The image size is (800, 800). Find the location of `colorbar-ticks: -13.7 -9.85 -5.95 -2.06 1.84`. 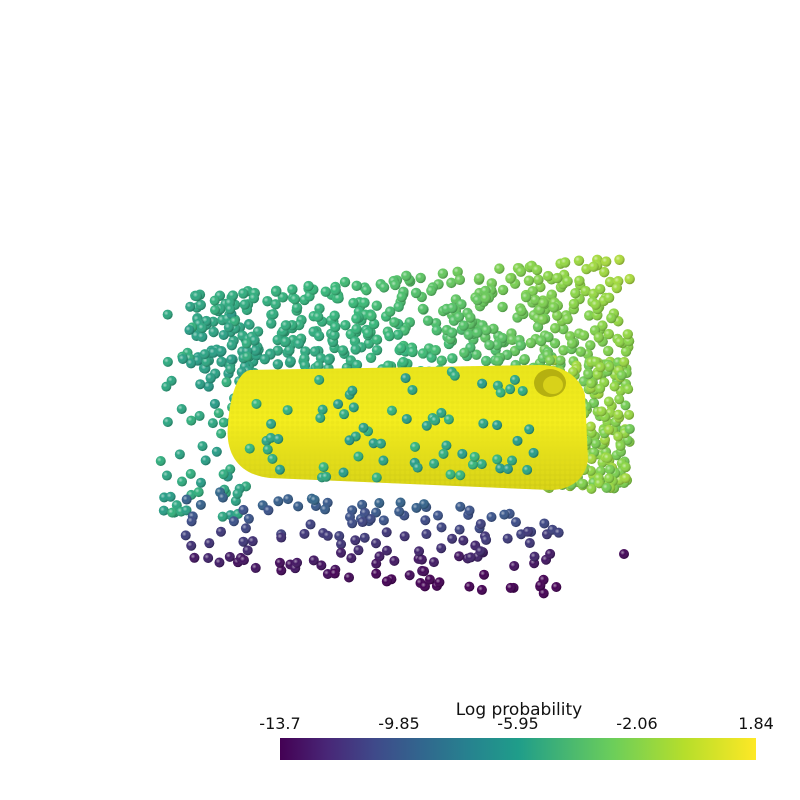

colorbar-ticks: -13.7 -9.85 -5.95 -2.06 1.84 is located at coordinates (516, 725).